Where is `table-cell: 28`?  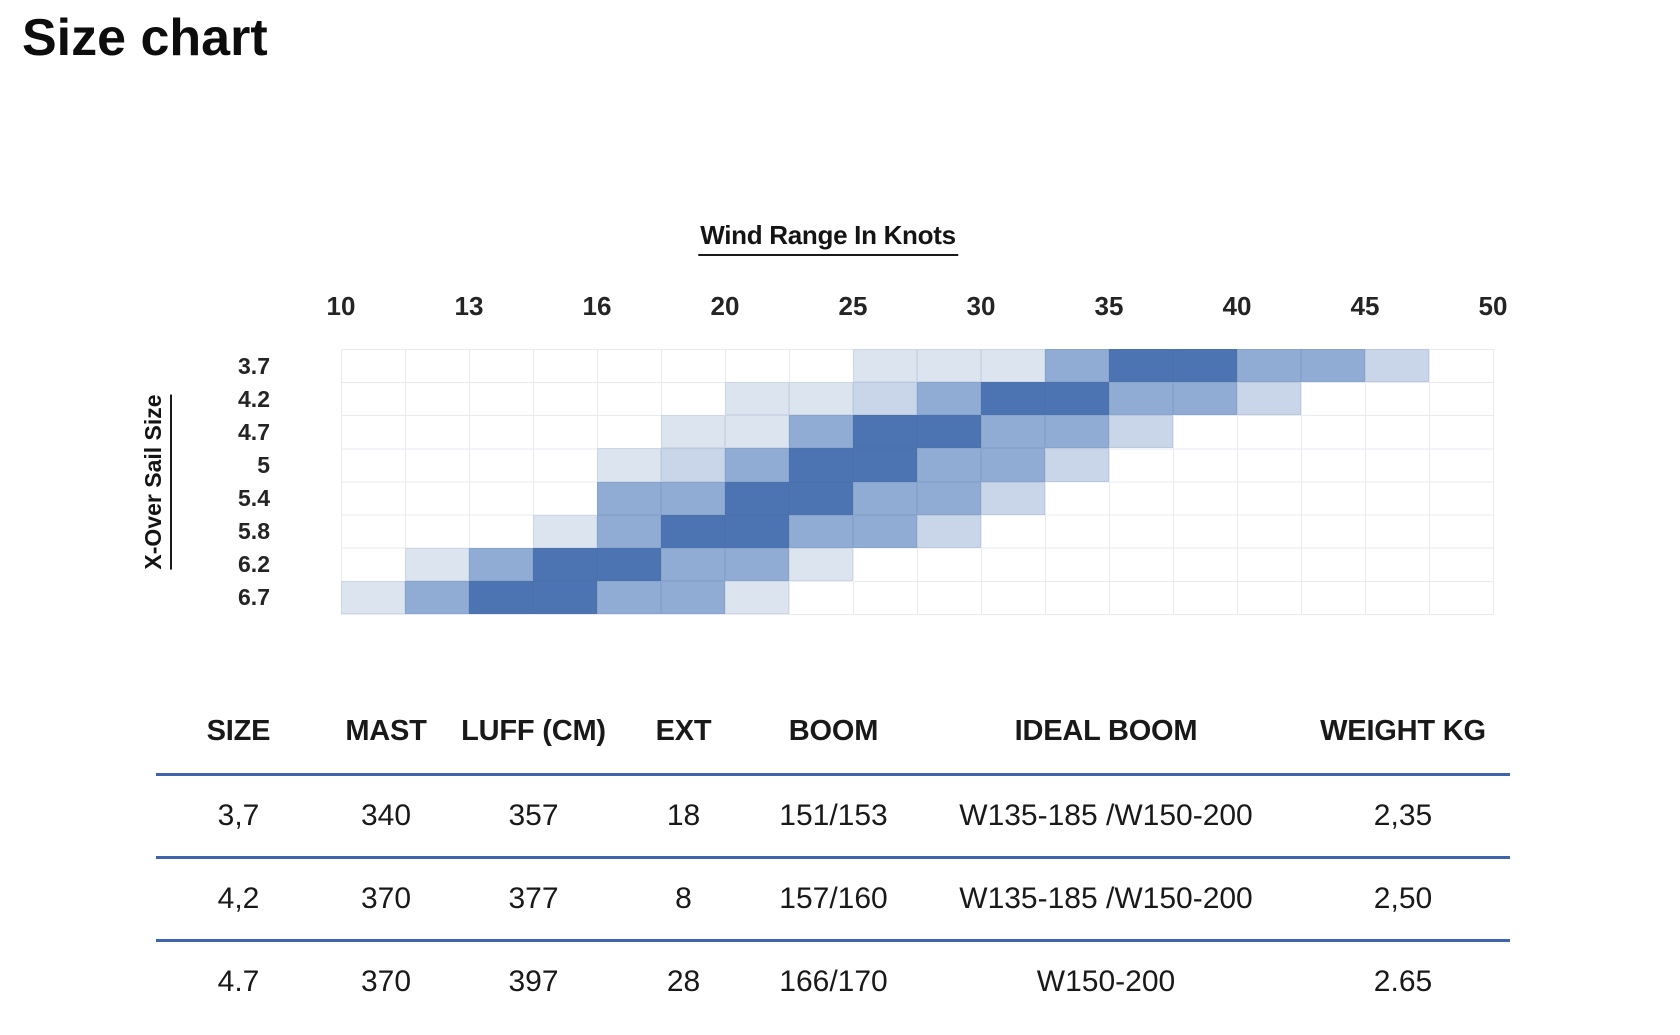
table-cell: 28 is located at coordinates (683, 981).